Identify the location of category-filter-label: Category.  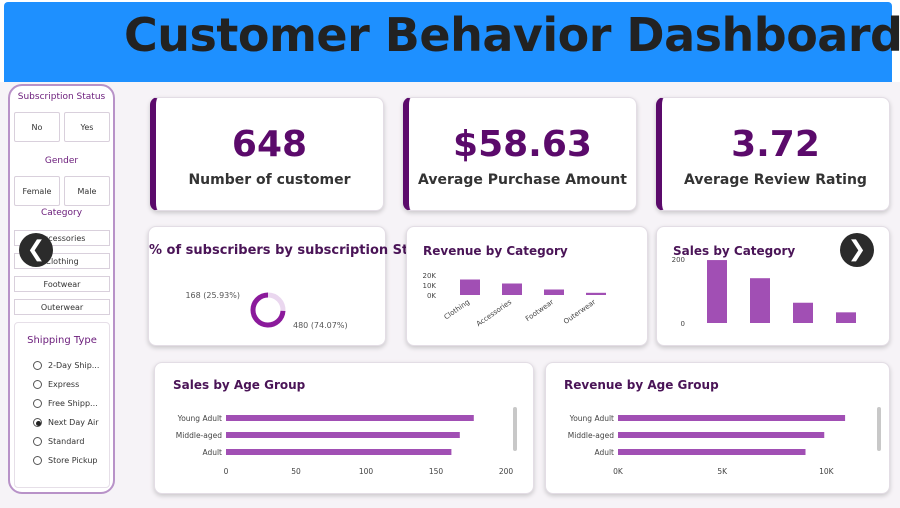
(61, 213).